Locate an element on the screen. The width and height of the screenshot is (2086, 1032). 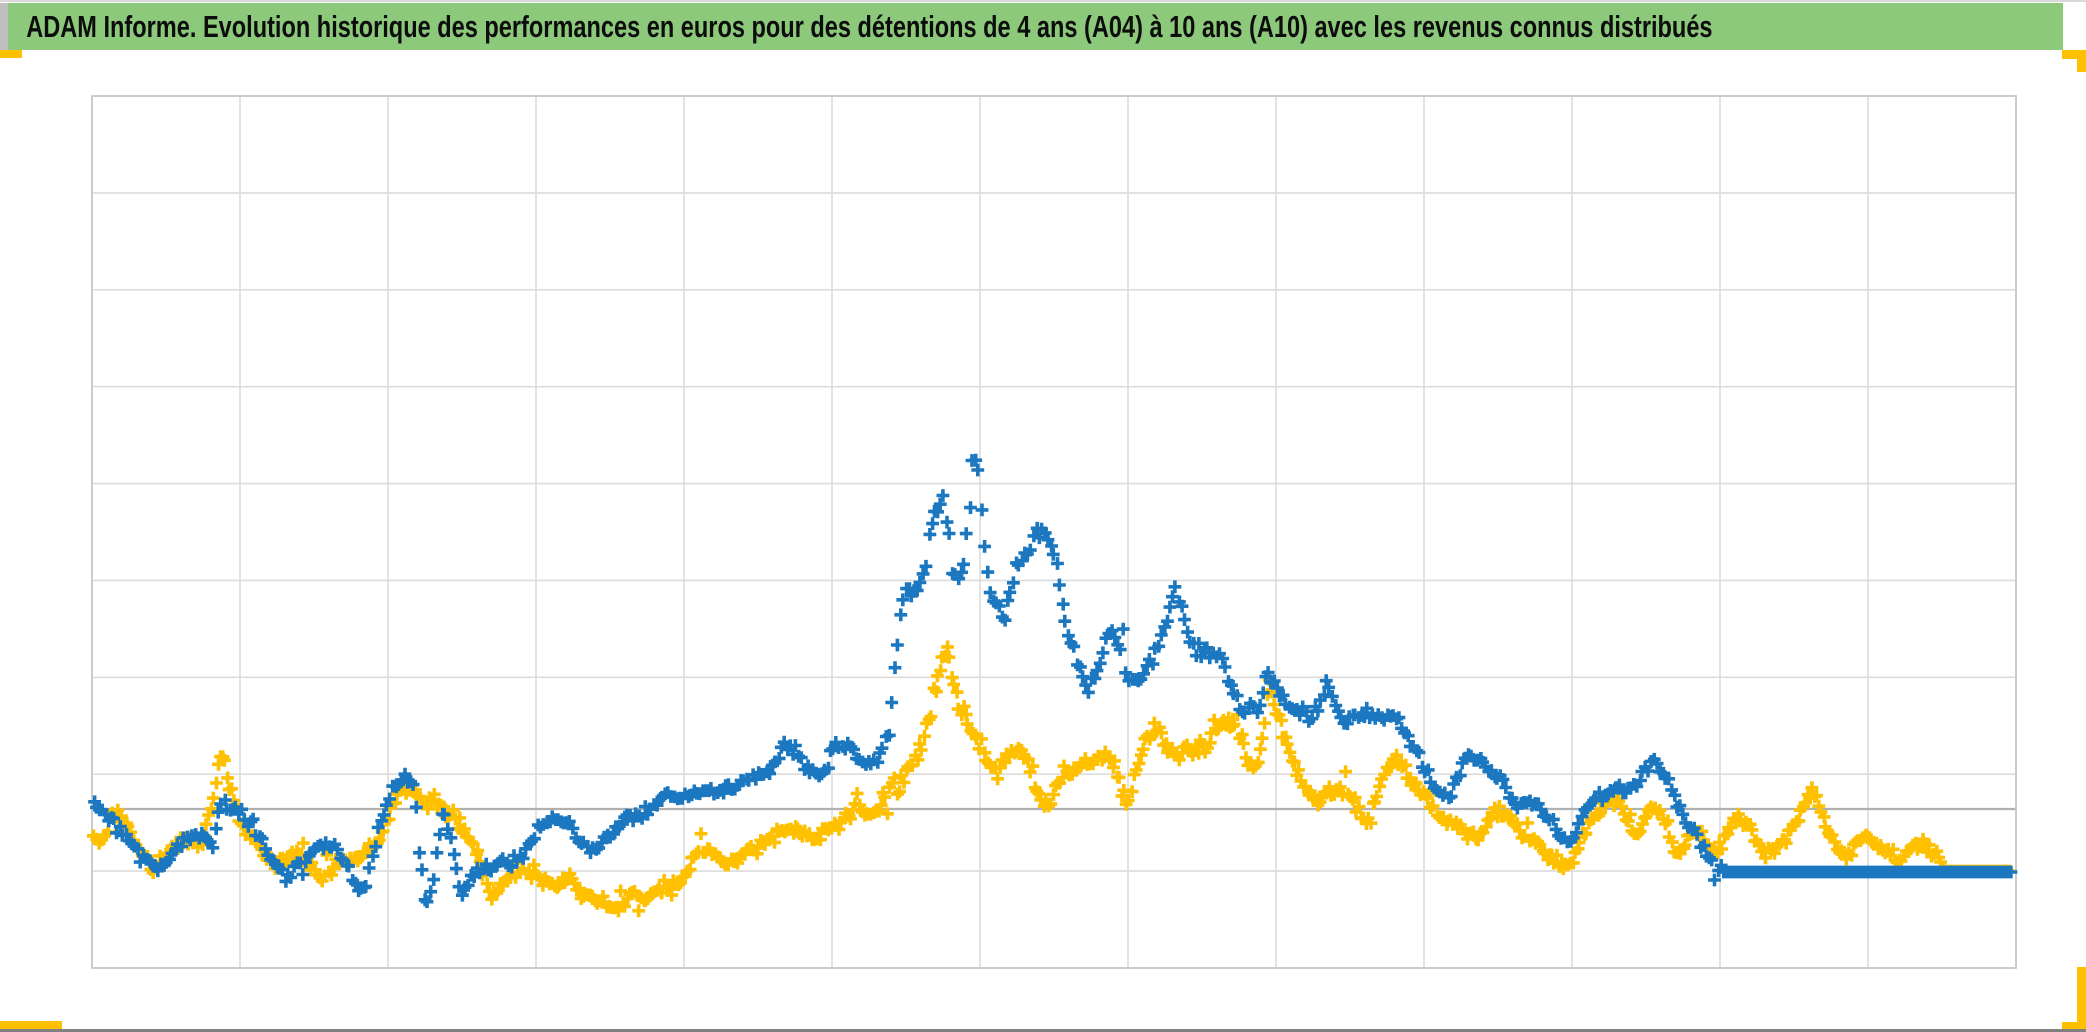
top-edge-hairline is located at coordinates (1043, 1).